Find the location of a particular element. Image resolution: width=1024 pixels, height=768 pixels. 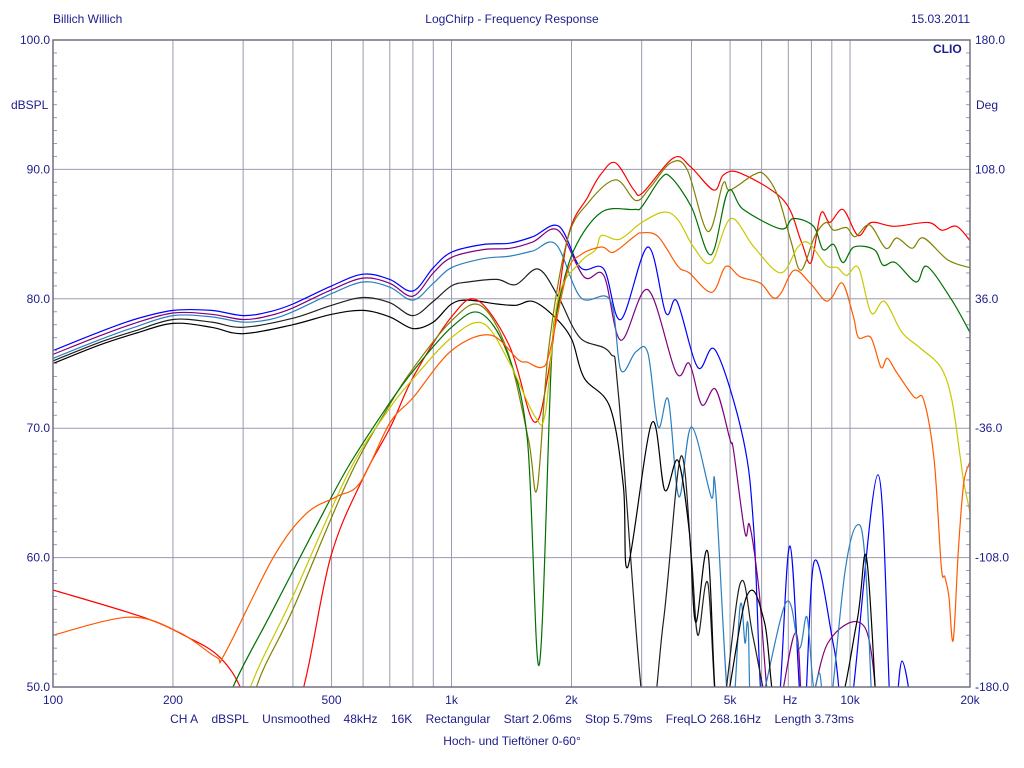

x-tick-label: 20k is located at coordinates (970, 700).